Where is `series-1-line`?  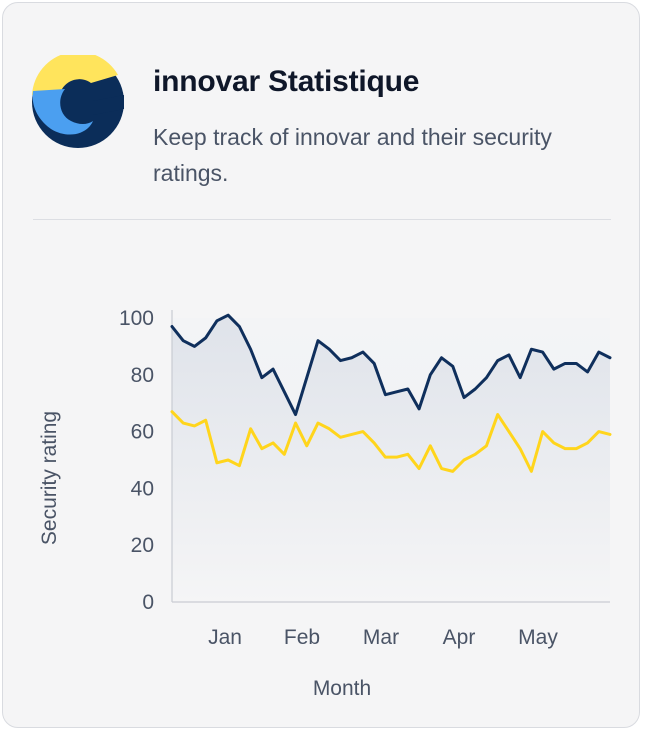 series-1-line is located at coordinates (391, 441).